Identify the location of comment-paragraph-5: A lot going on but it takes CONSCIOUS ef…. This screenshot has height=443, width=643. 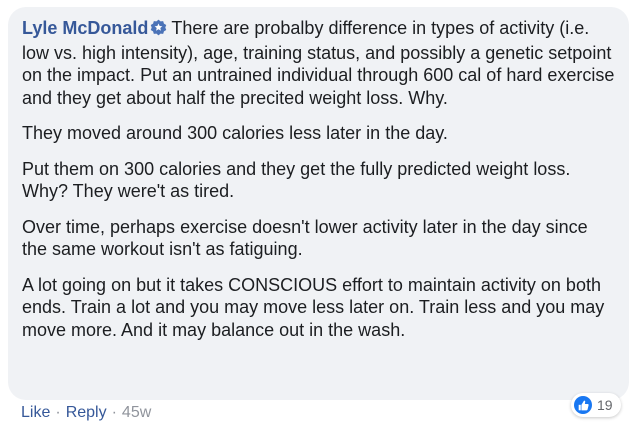
(313, 307).